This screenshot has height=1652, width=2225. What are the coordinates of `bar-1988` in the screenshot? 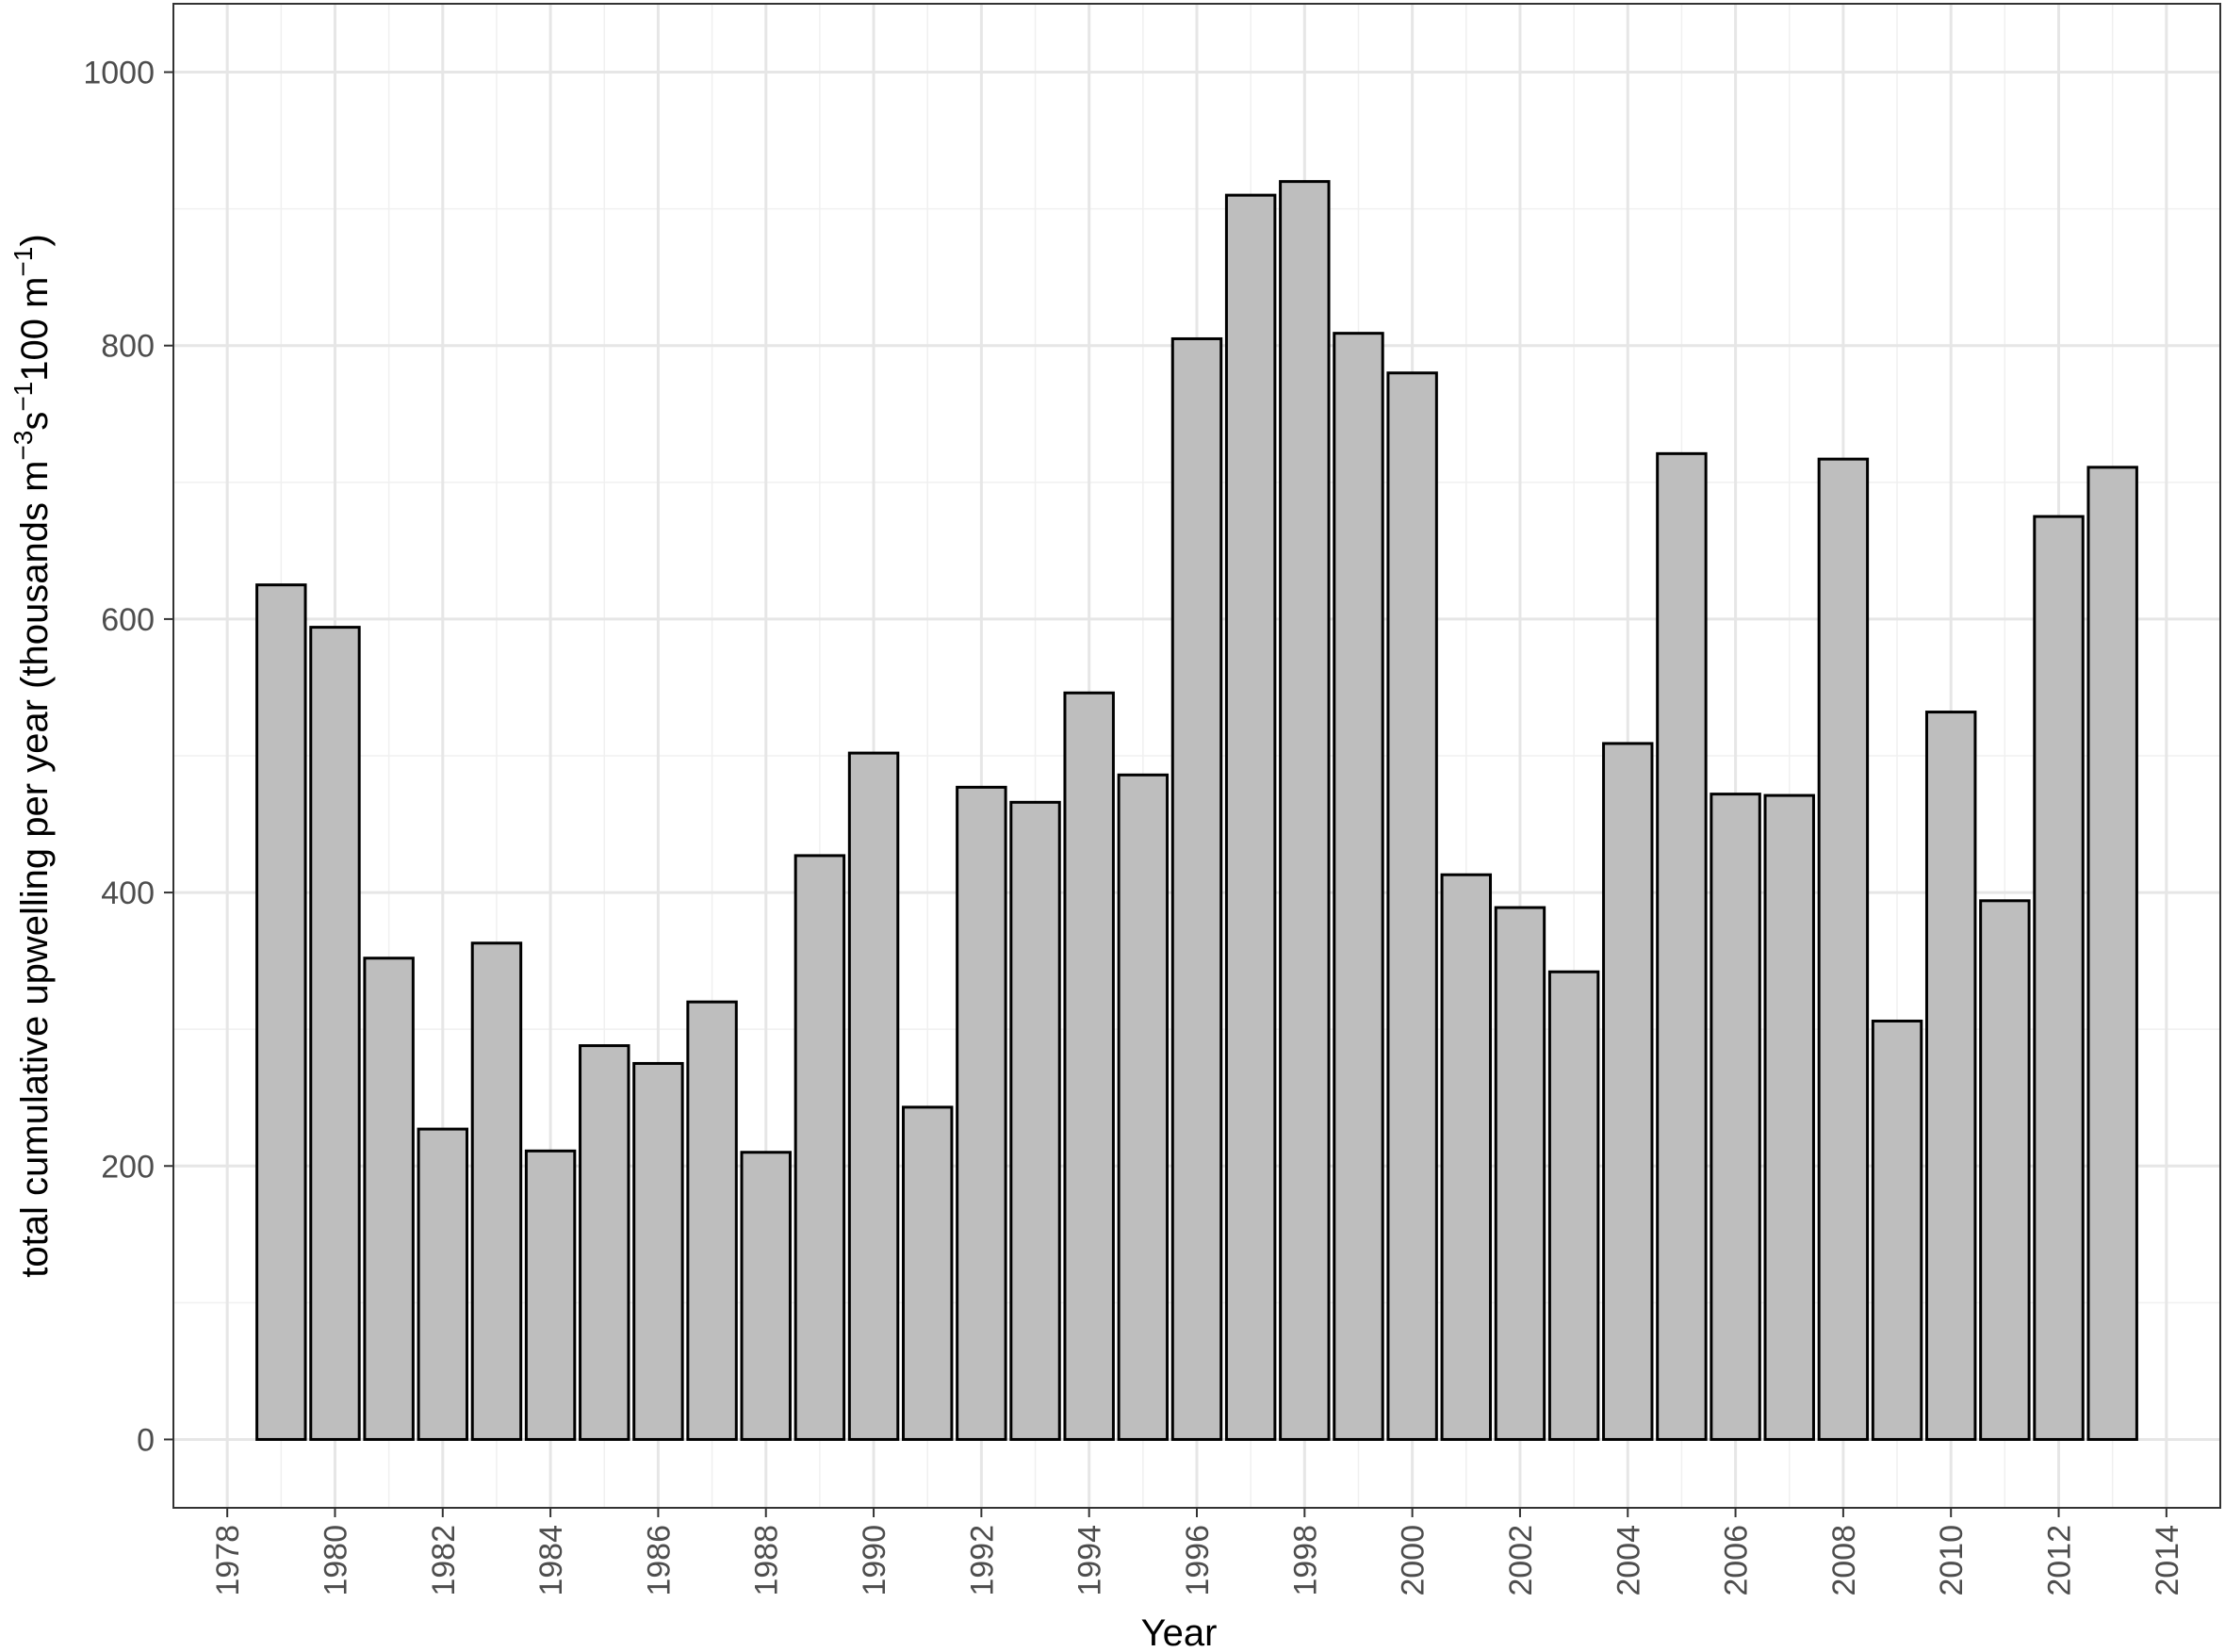 It's located at (766, 1296).